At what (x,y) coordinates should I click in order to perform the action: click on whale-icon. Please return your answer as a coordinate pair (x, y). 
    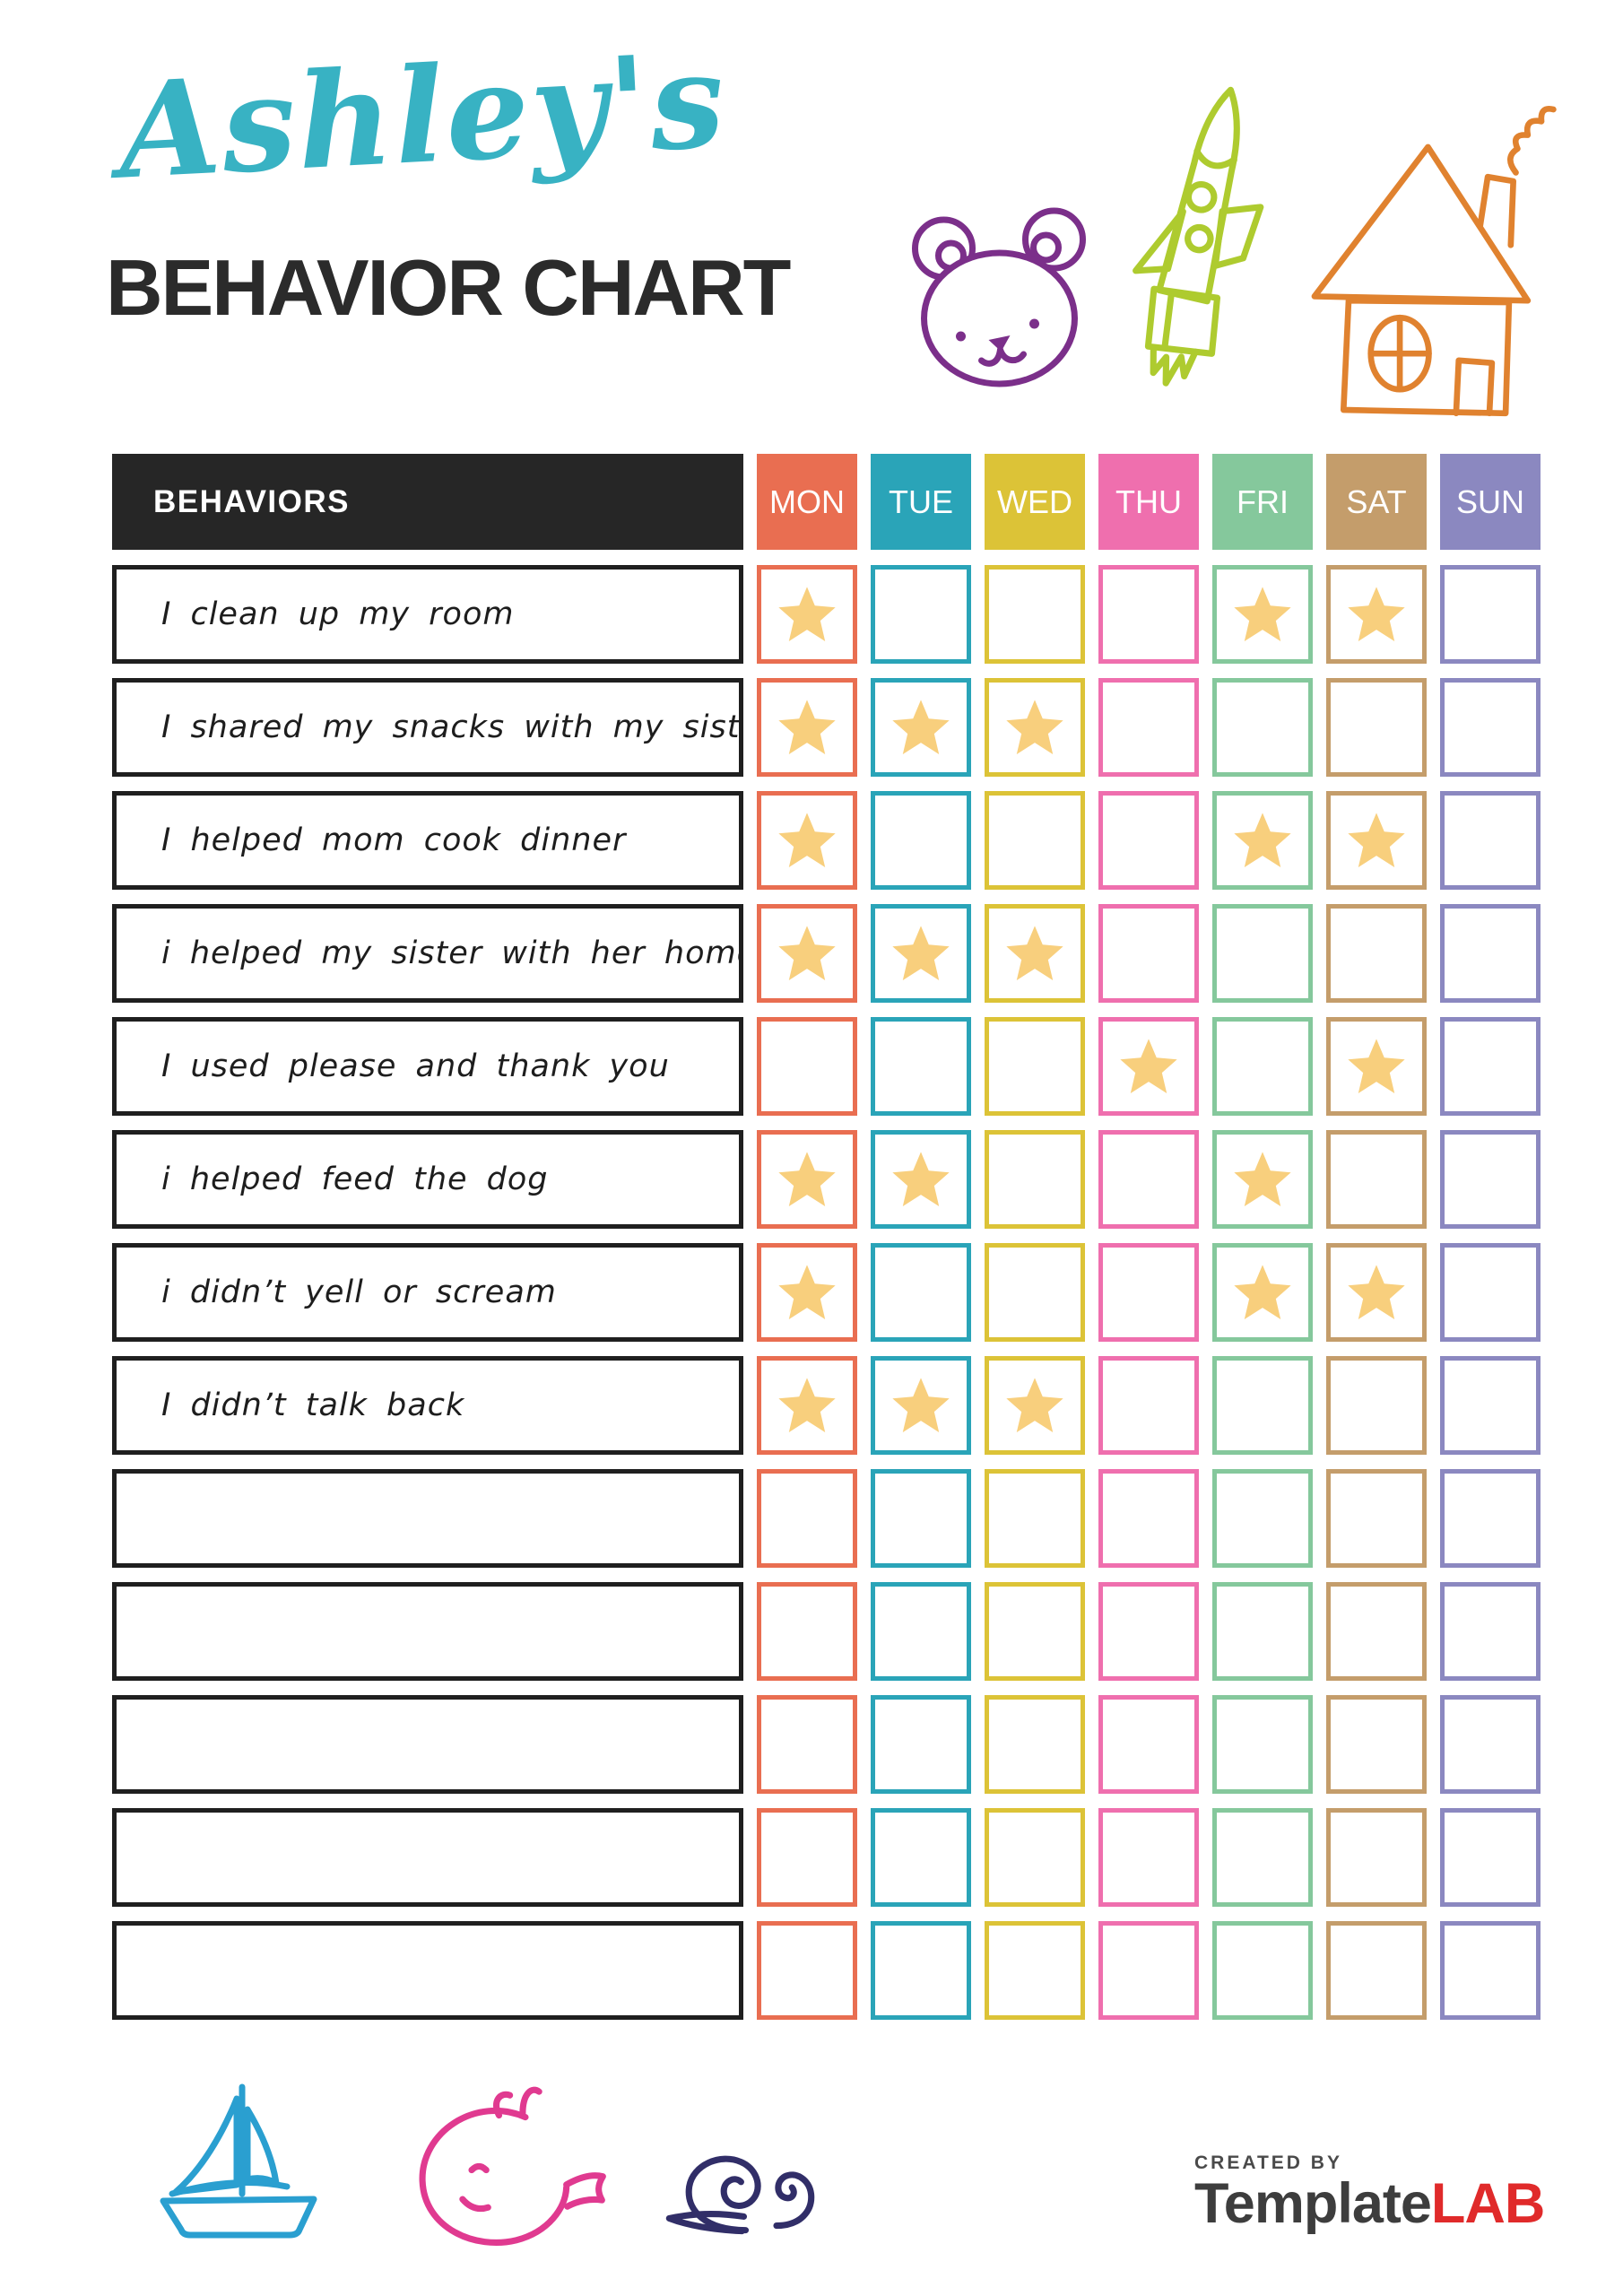
    Looking at the image, I should click on (500, 2167).